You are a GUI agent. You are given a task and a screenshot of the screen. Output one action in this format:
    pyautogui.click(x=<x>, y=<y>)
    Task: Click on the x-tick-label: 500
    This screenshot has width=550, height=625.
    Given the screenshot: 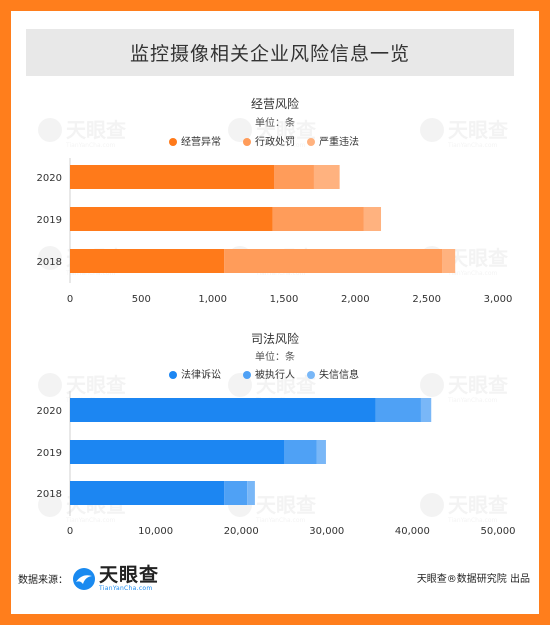 What is the action you would take?
    pyautogui.click(x=141, y=299)
    